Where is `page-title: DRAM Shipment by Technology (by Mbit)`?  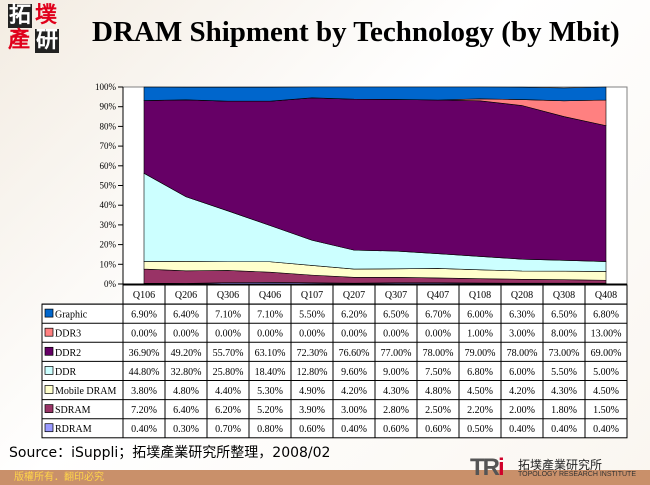 page-title: DRAM Shipment by Technology (by Mbit) is located at coordinates (356, 32).